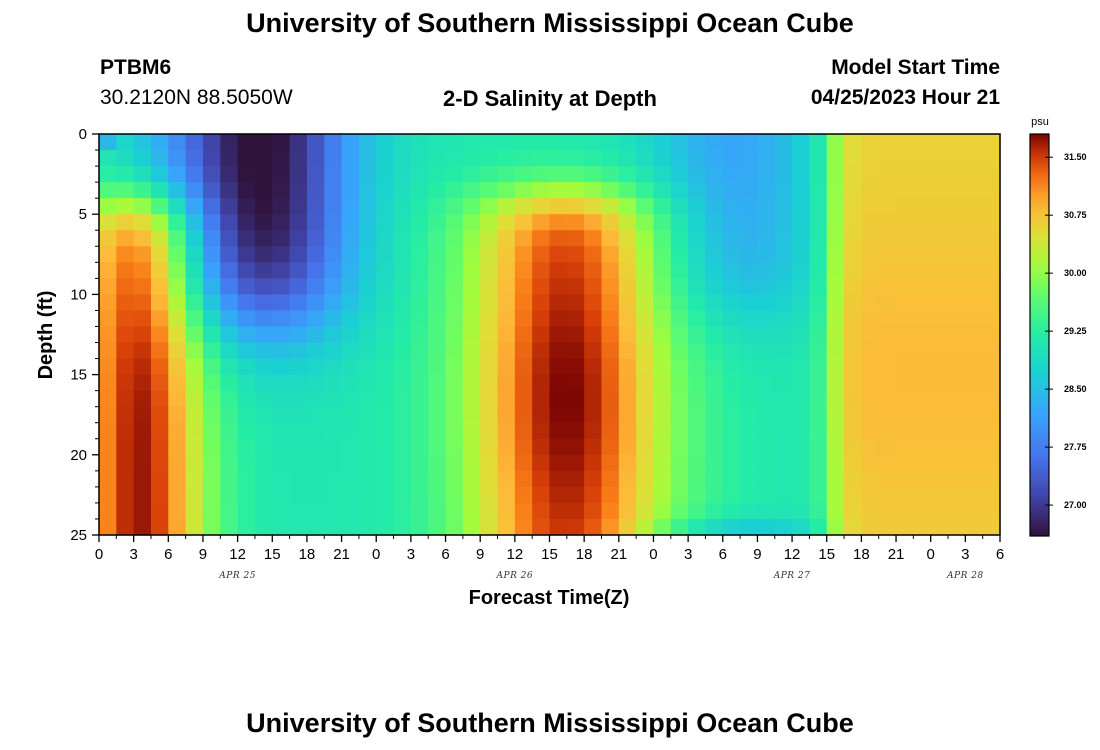  Describe the element at coordinates (600, 576) in the screenshot. I see `date-labels: APR 25 APR 26 APR 27 APR 28` at that location.